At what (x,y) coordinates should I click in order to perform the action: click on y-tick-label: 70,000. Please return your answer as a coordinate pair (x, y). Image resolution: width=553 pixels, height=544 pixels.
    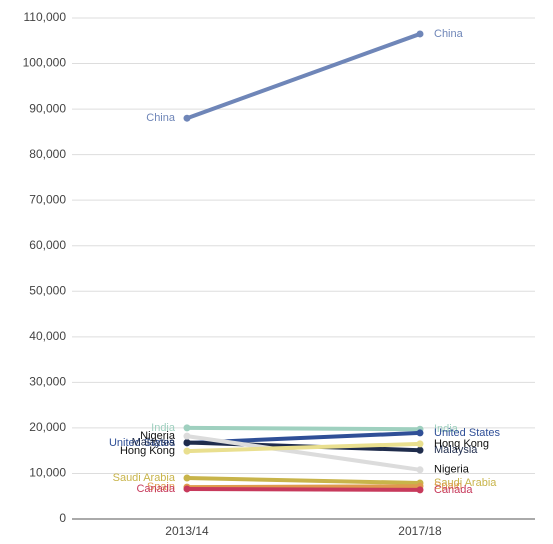
    Looking at the image, I should click on (47, 199).